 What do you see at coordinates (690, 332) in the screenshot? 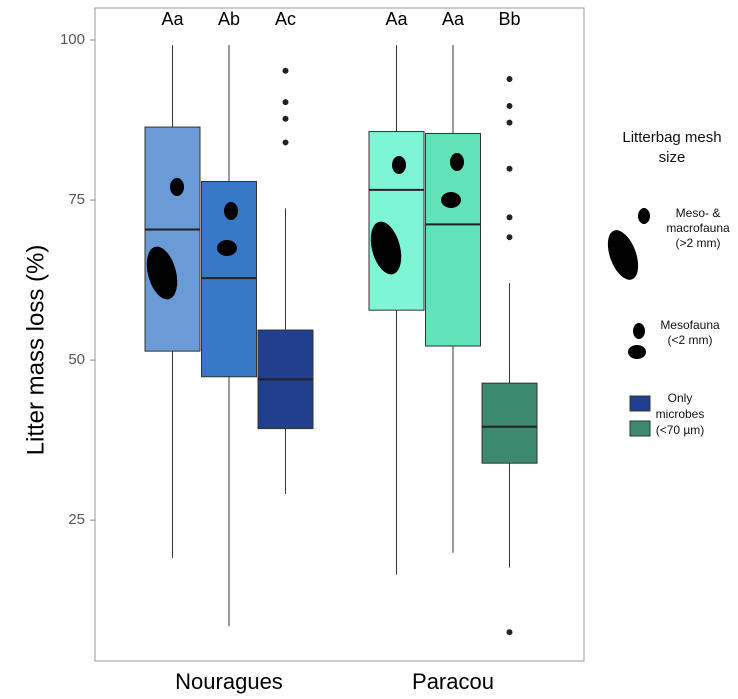
I see `legend-label: Mesofauna (<2 mm)` at bounding box center [690, 332].